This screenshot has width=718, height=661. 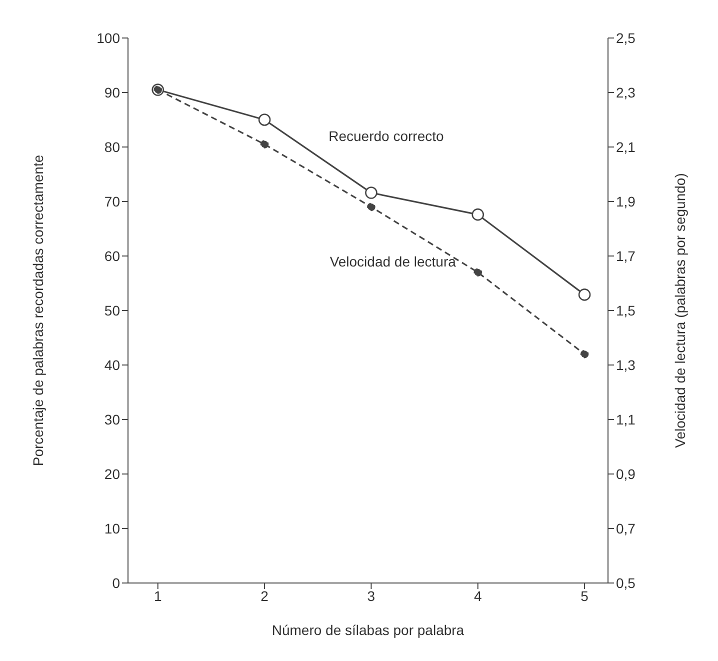 I want to click on x-tick-label: 3, so click(x=371, y=596).